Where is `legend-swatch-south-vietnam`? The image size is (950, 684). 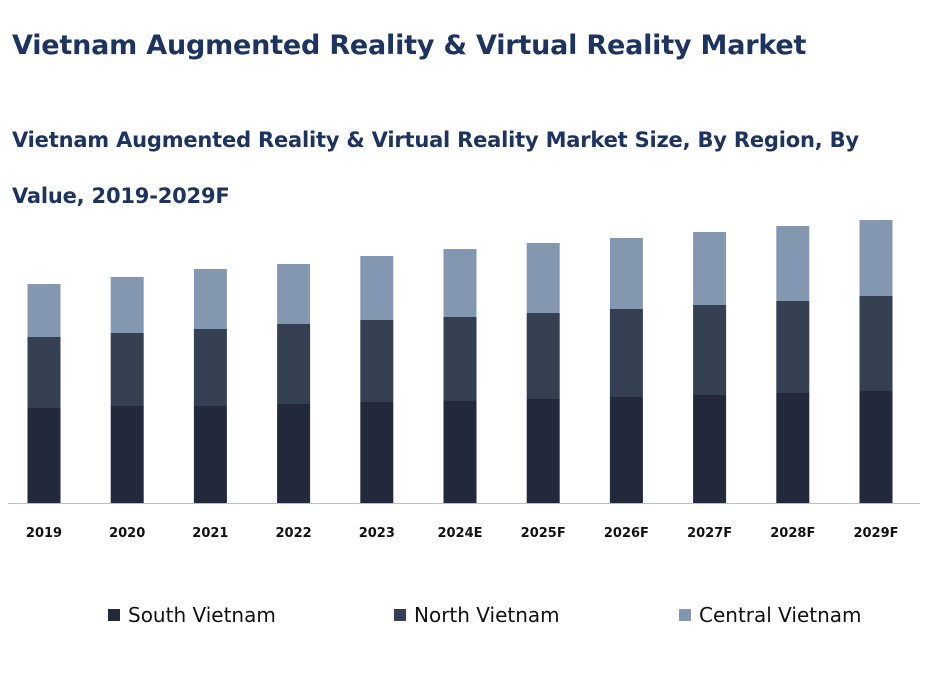
legend-swatch-south-vietnam is located at coordinates (114, 615).